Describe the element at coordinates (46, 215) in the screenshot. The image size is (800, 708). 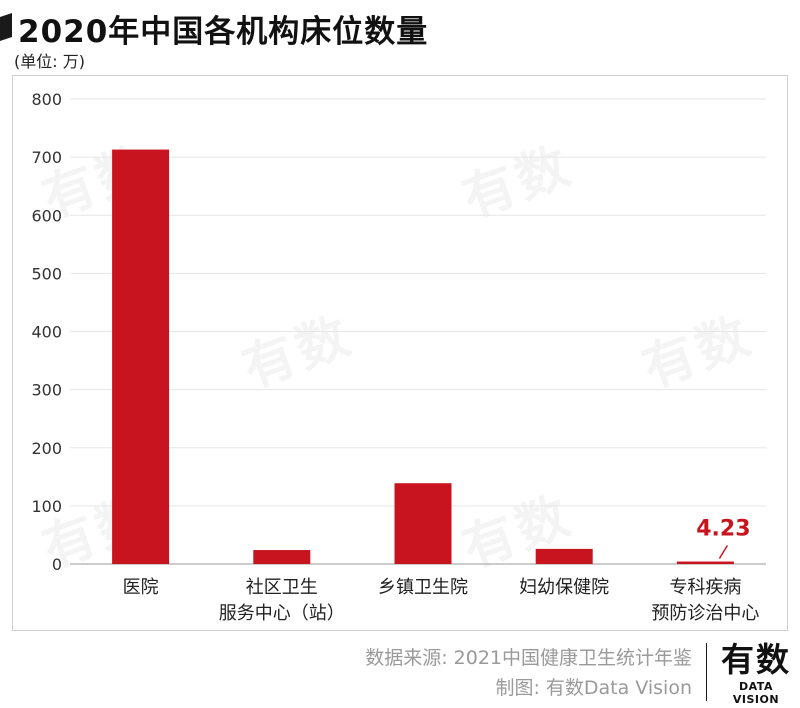
I see `y-tick-label: 600` at that location.